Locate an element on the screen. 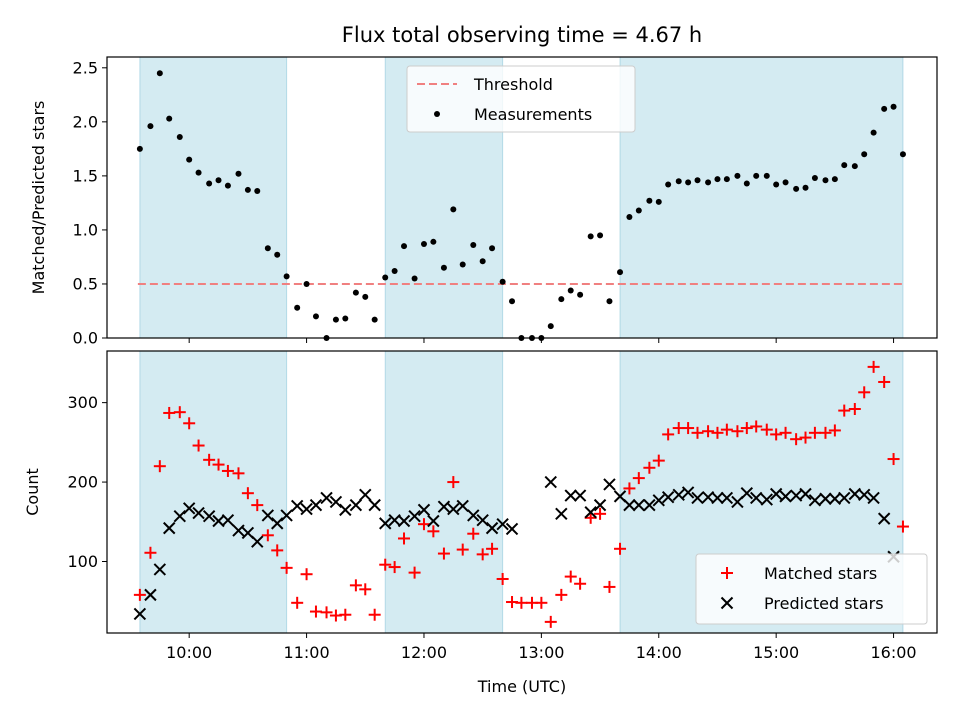 The height and width of the screenshot is (720, 960). y-tick-label: 300 is located at coordinates (82, 402).